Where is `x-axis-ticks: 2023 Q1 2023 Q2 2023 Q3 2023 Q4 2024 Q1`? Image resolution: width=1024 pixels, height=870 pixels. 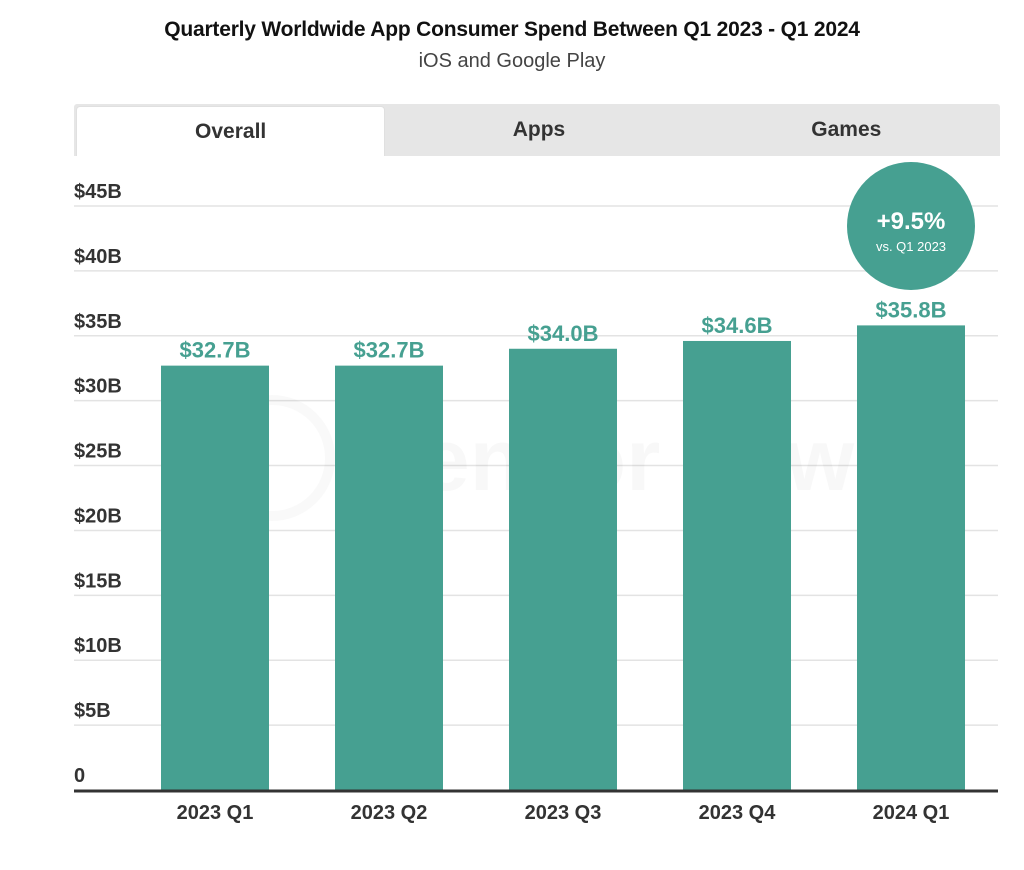
x-axis-ticks: 2023 Q1 2023 Q2 2023 Q3 2023 Q4 2024 Q1 is located at coordinates (563, 813).